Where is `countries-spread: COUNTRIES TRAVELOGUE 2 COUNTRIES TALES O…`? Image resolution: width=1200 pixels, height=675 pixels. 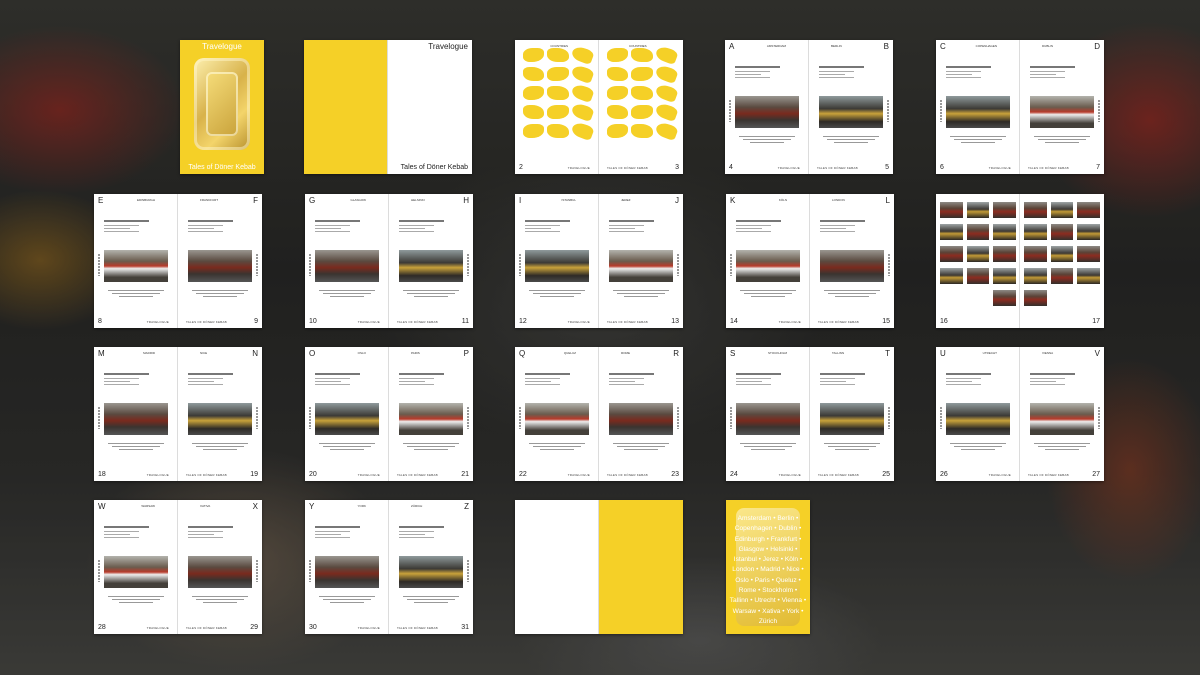 countries-spread: COUNTRIES TRAVELOGUE 2 COUNTRIES TALES O… is located at coordinates (599, 107).